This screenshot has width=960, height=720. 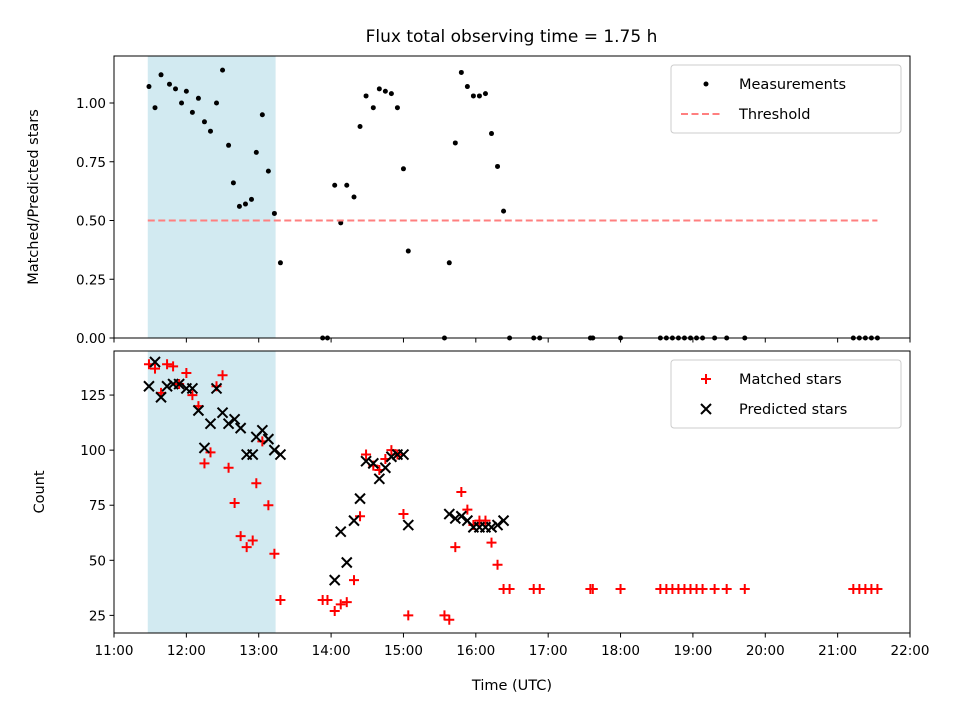 What do you see at coordinates (837, 651) in the screenshot?
I see `x-tick-label: 21:00` at bounding box center [837, 651].